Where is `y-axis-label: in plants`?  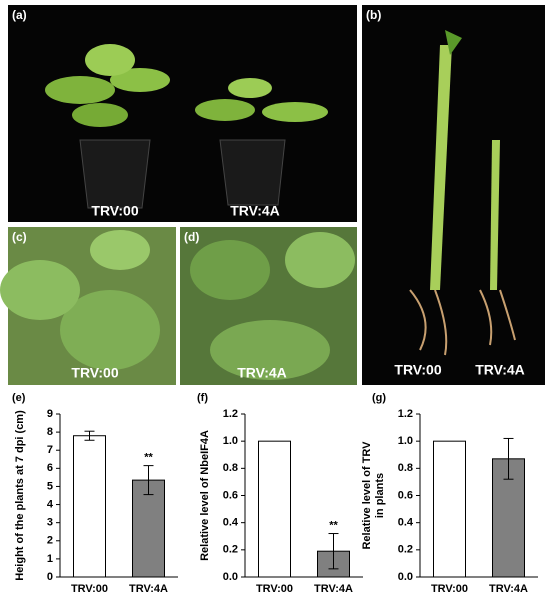
y-axis-label: in plants is located at coordinates (380, 495).